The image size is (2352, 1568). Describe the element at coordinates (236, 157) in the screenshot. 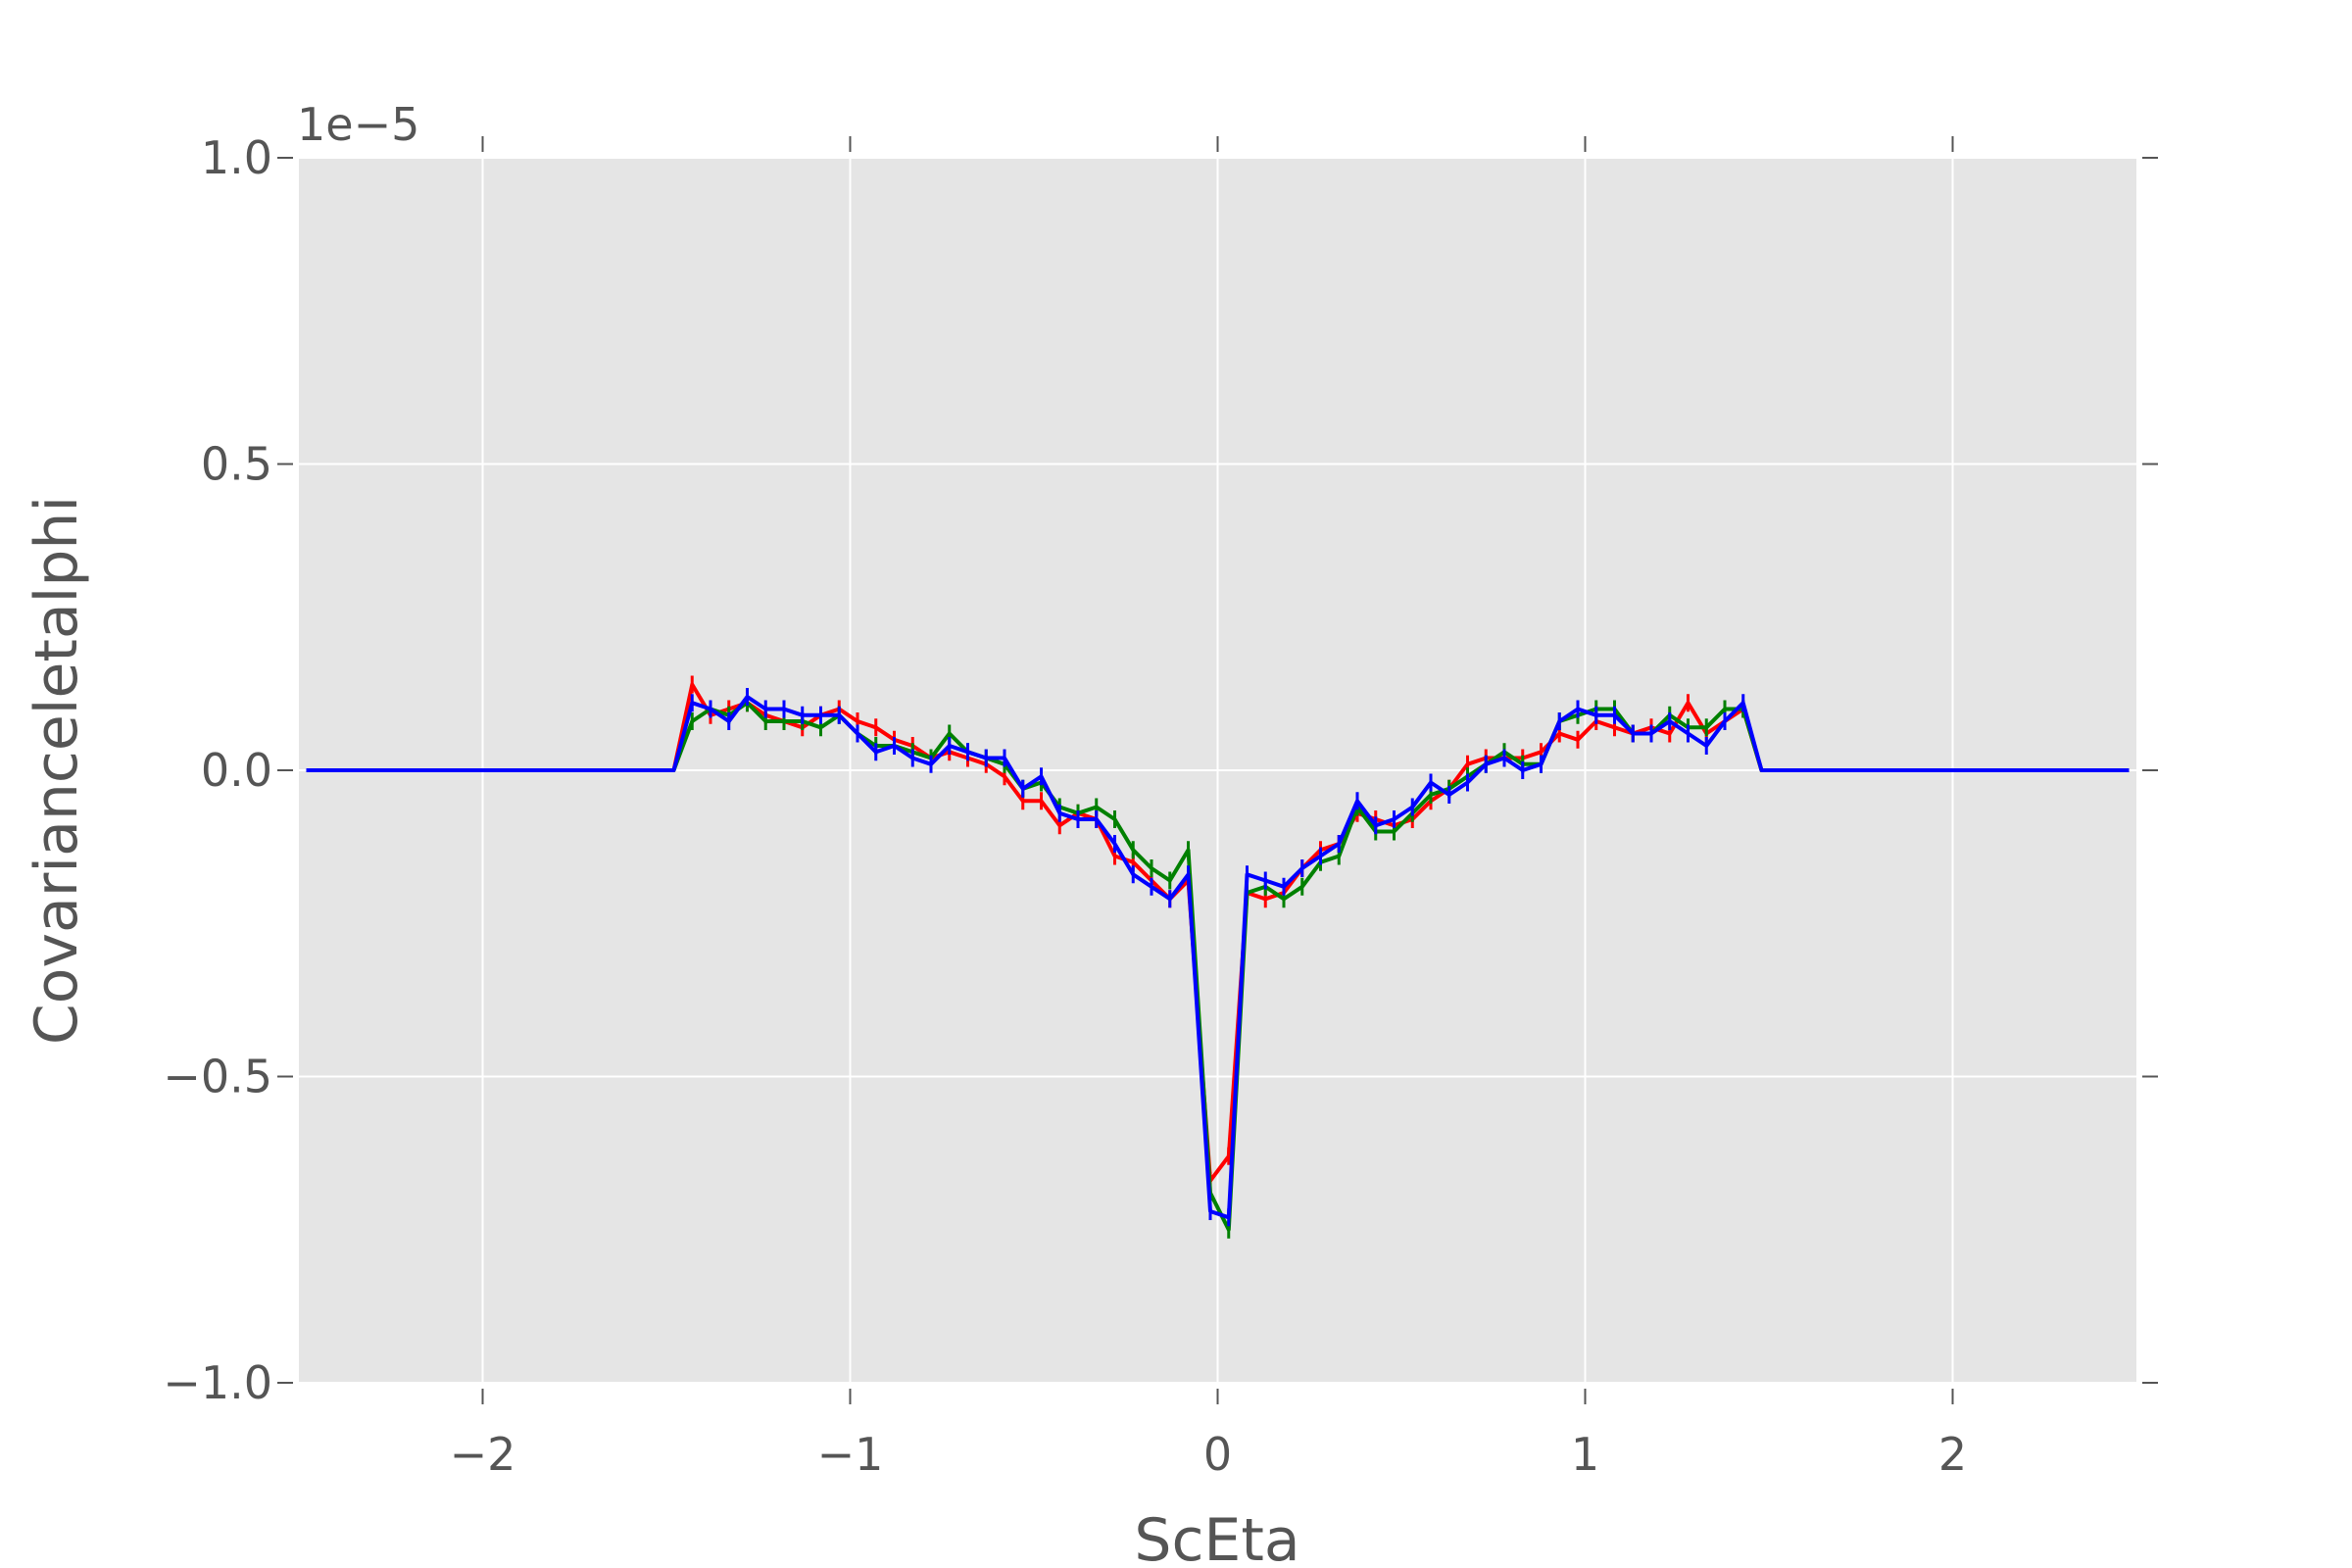

I see `y-tick-label: 1.0` at that location.